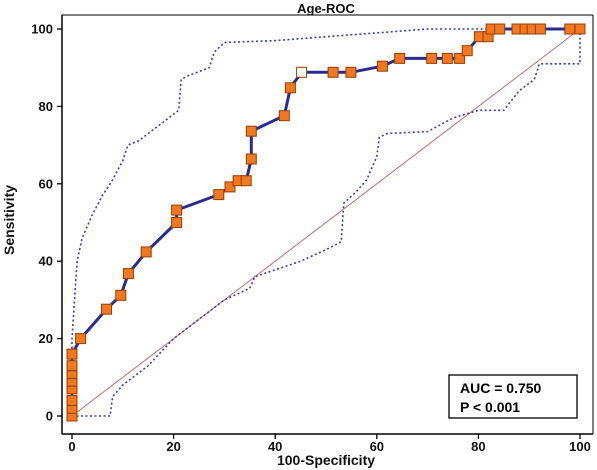 Image resolution: width=597 pixels, height=470 pixels. I want to click on x-tick-label: 20, so click(173, 446).